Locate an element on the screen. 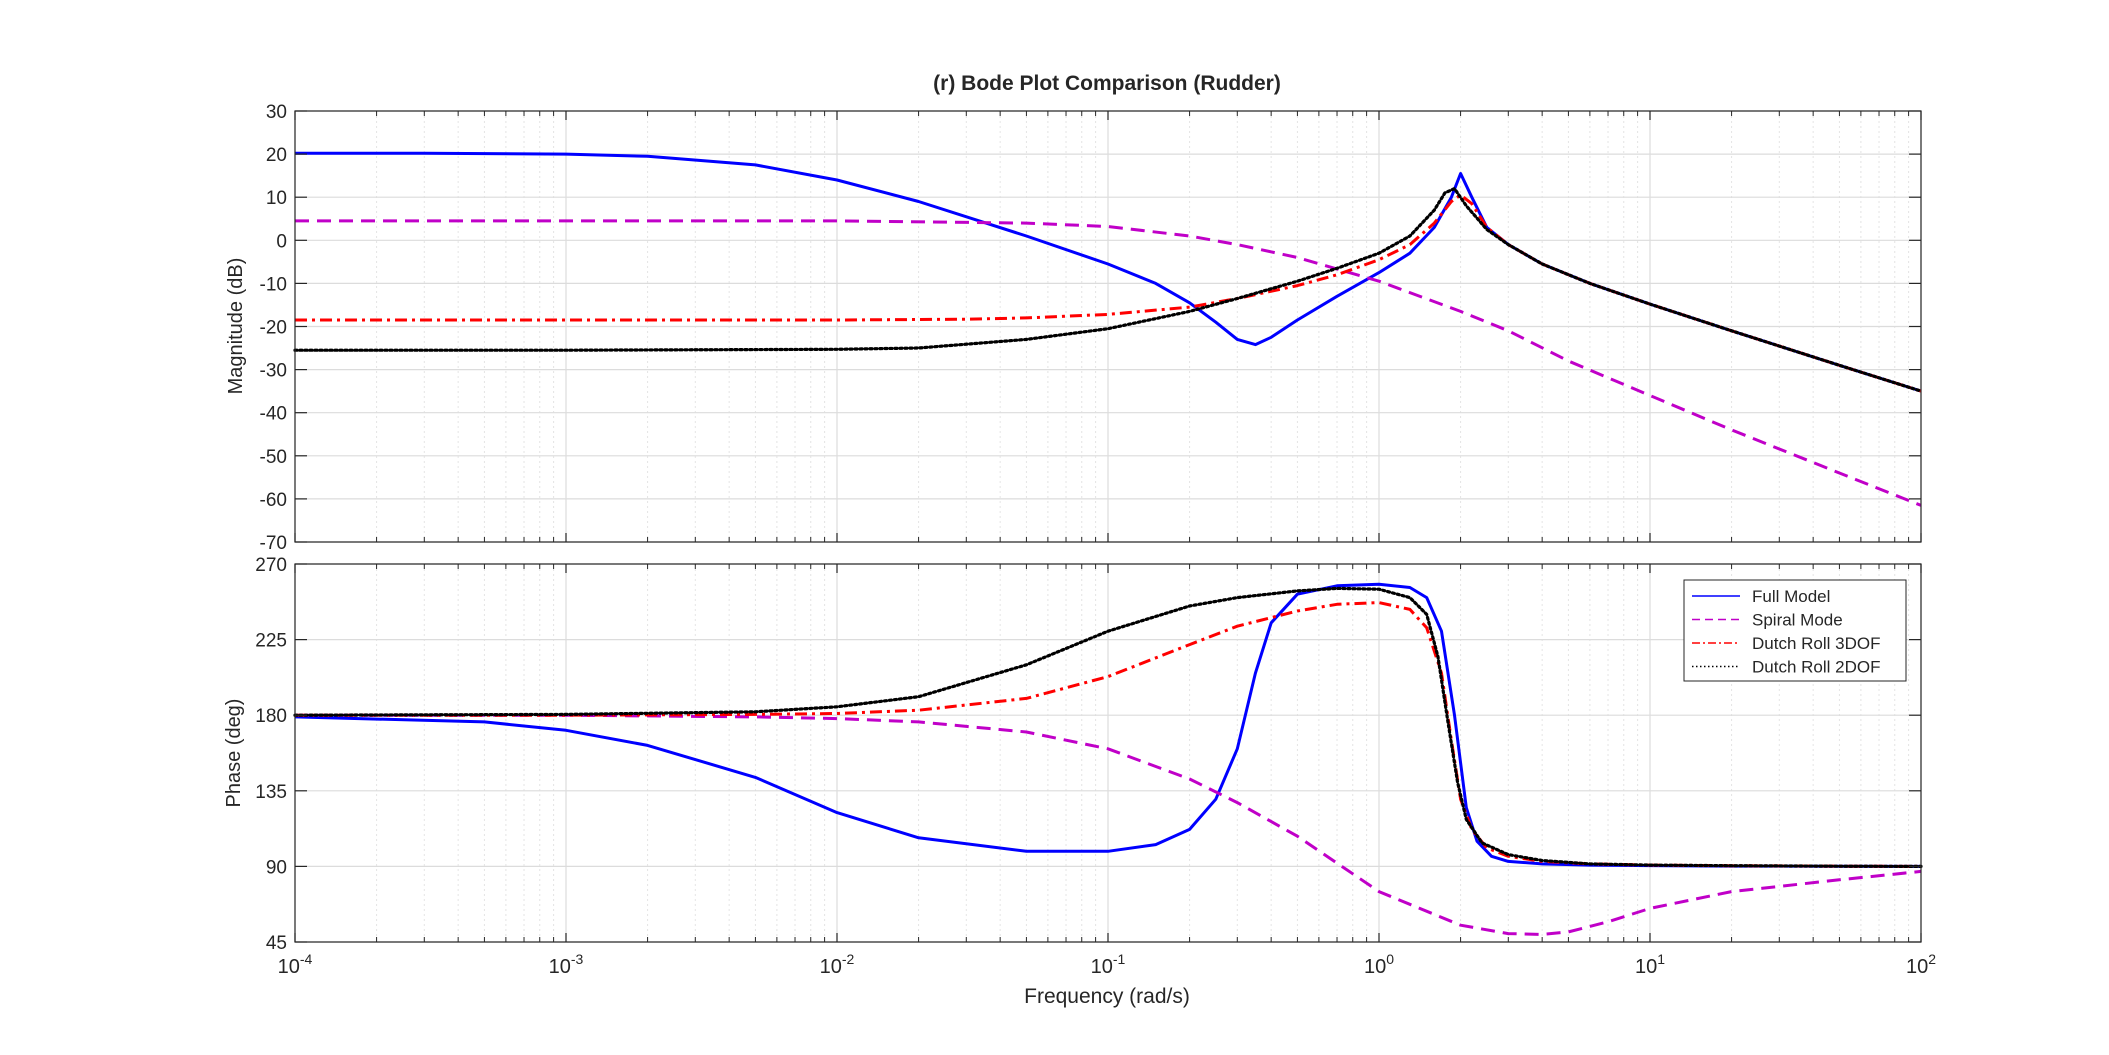 This screenshot has height=1055, width=2109. x-tick-label: 10⁻³ is located at coordinates (566, 964).